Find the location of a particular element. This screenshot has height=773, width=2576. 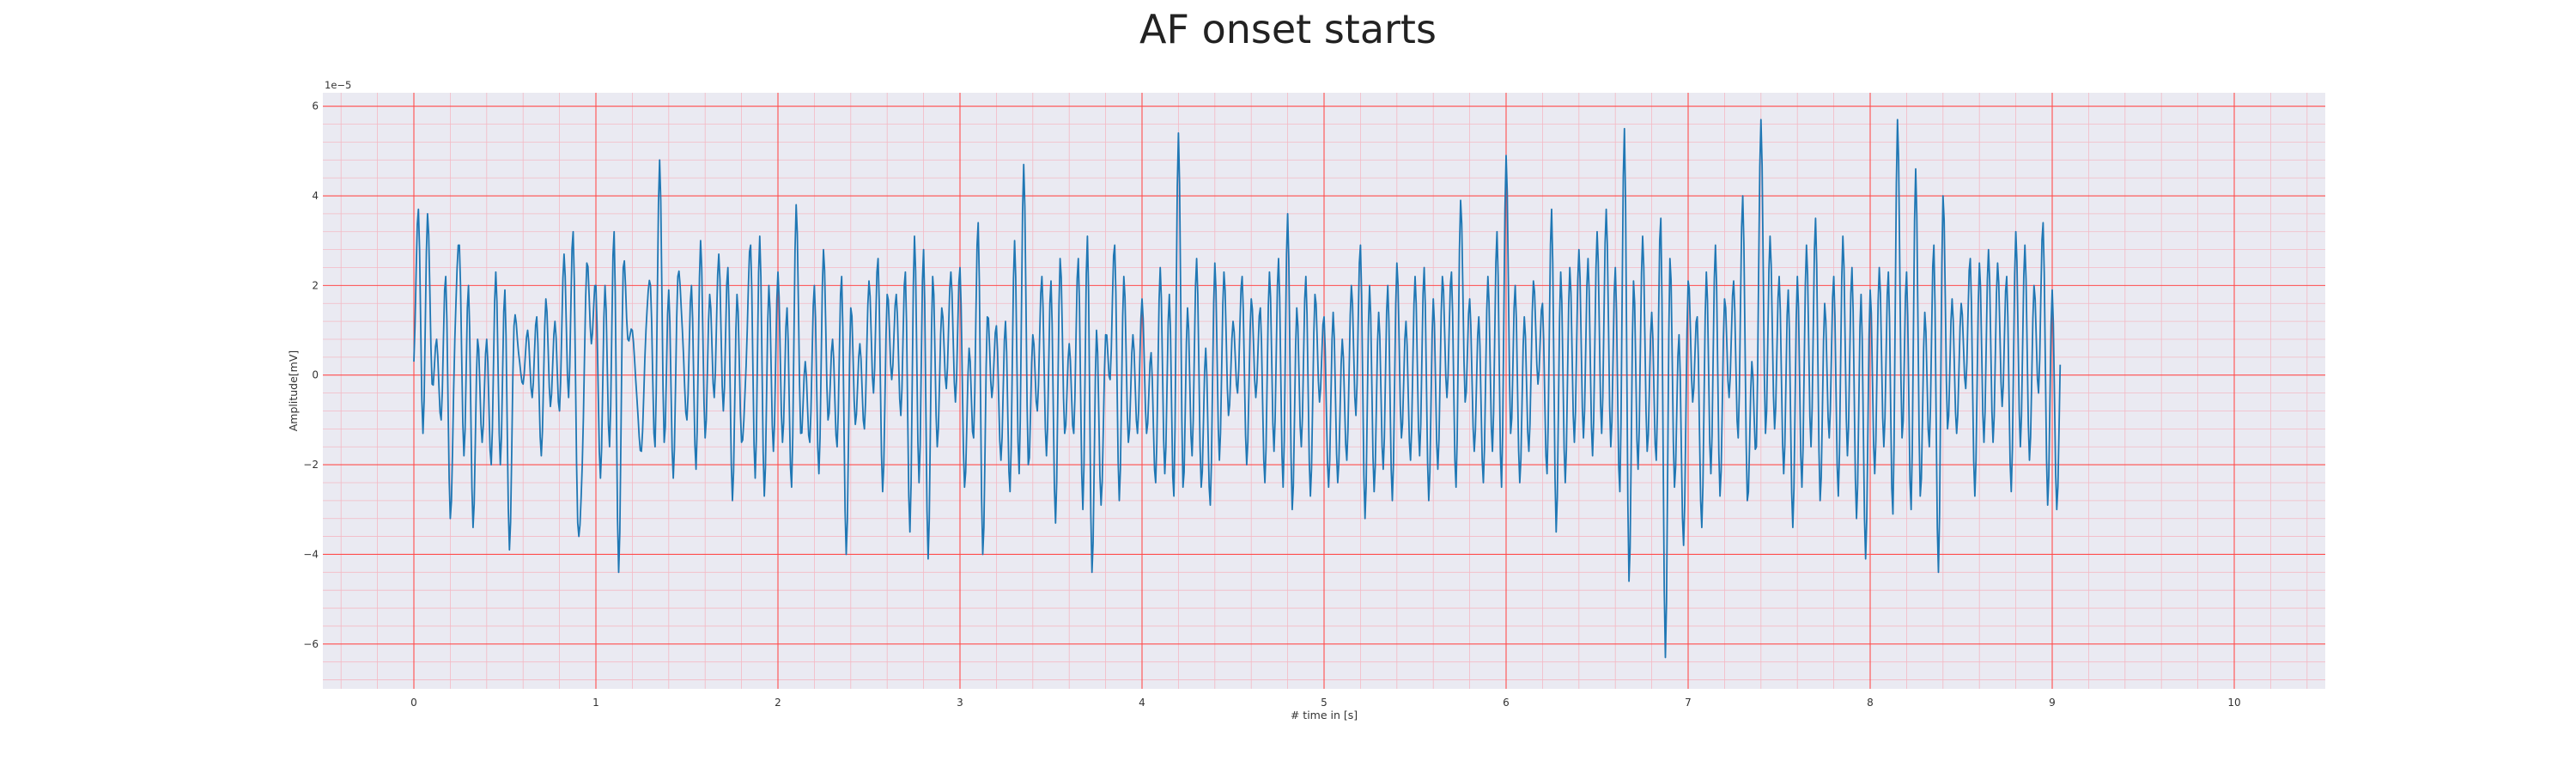

y-tick-labels: −6 −4 −2 0 2 4 6 is located at coordinates (311, 375).